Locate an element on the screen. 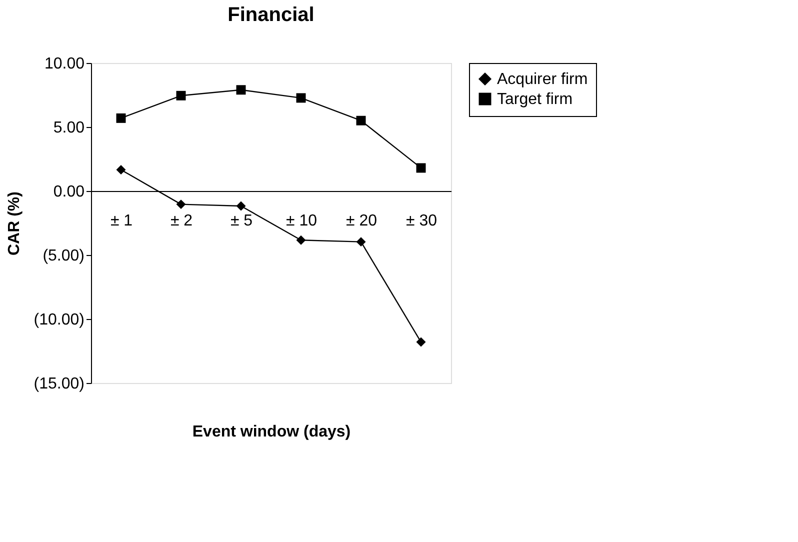  x-tick-label: ± 30 is located at coordinates (422, 221).